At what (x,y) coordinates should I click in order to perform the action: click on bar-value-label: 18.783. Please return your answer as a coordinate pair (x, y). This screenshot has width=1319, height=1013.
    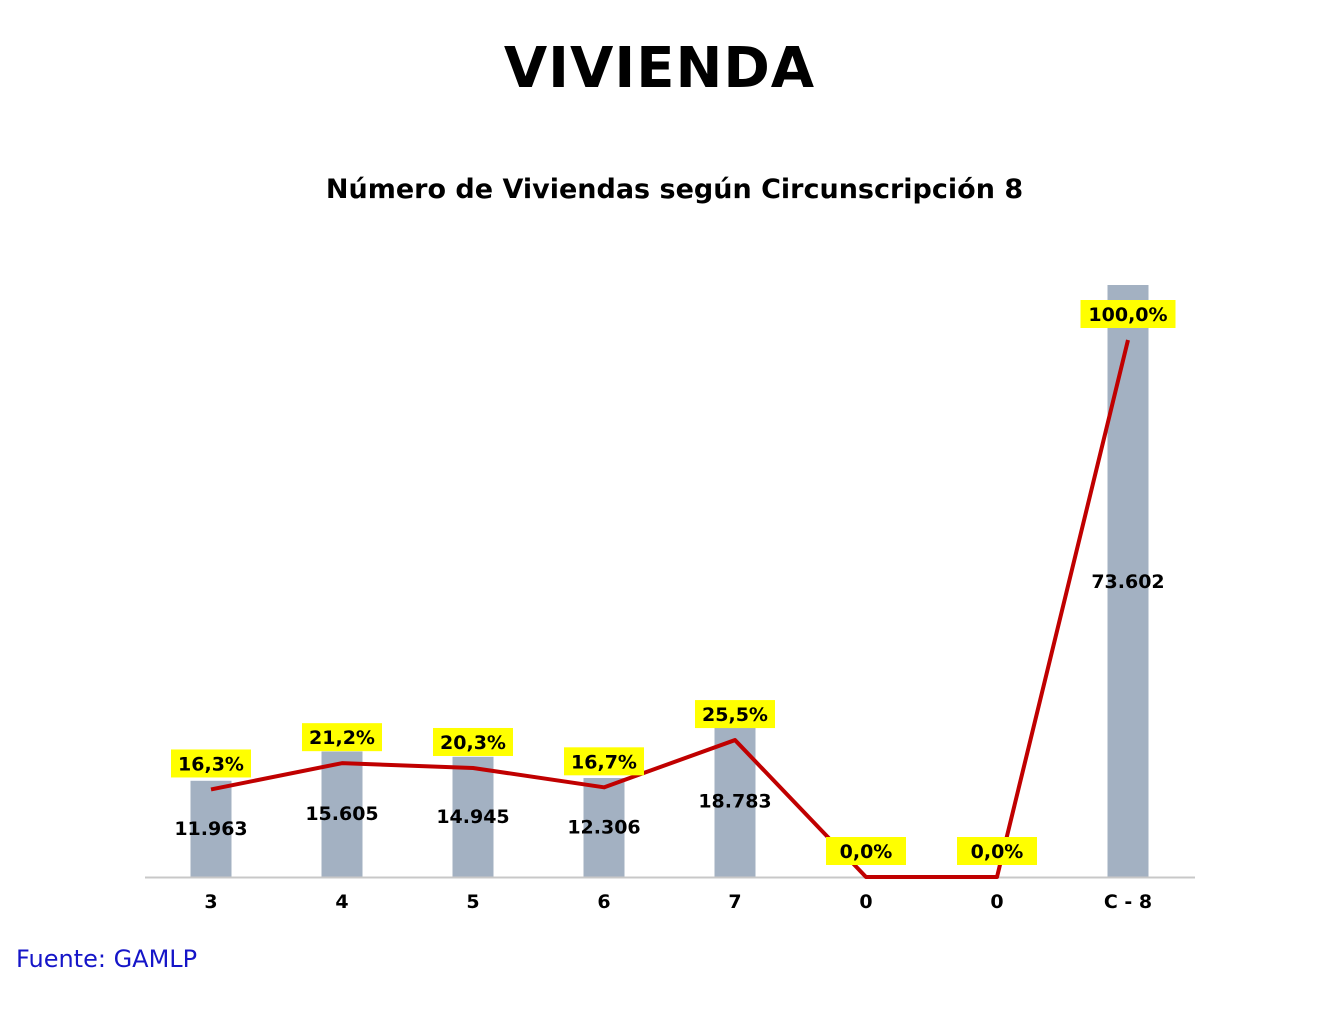
    Looking at the image, I should click on (734, 801).